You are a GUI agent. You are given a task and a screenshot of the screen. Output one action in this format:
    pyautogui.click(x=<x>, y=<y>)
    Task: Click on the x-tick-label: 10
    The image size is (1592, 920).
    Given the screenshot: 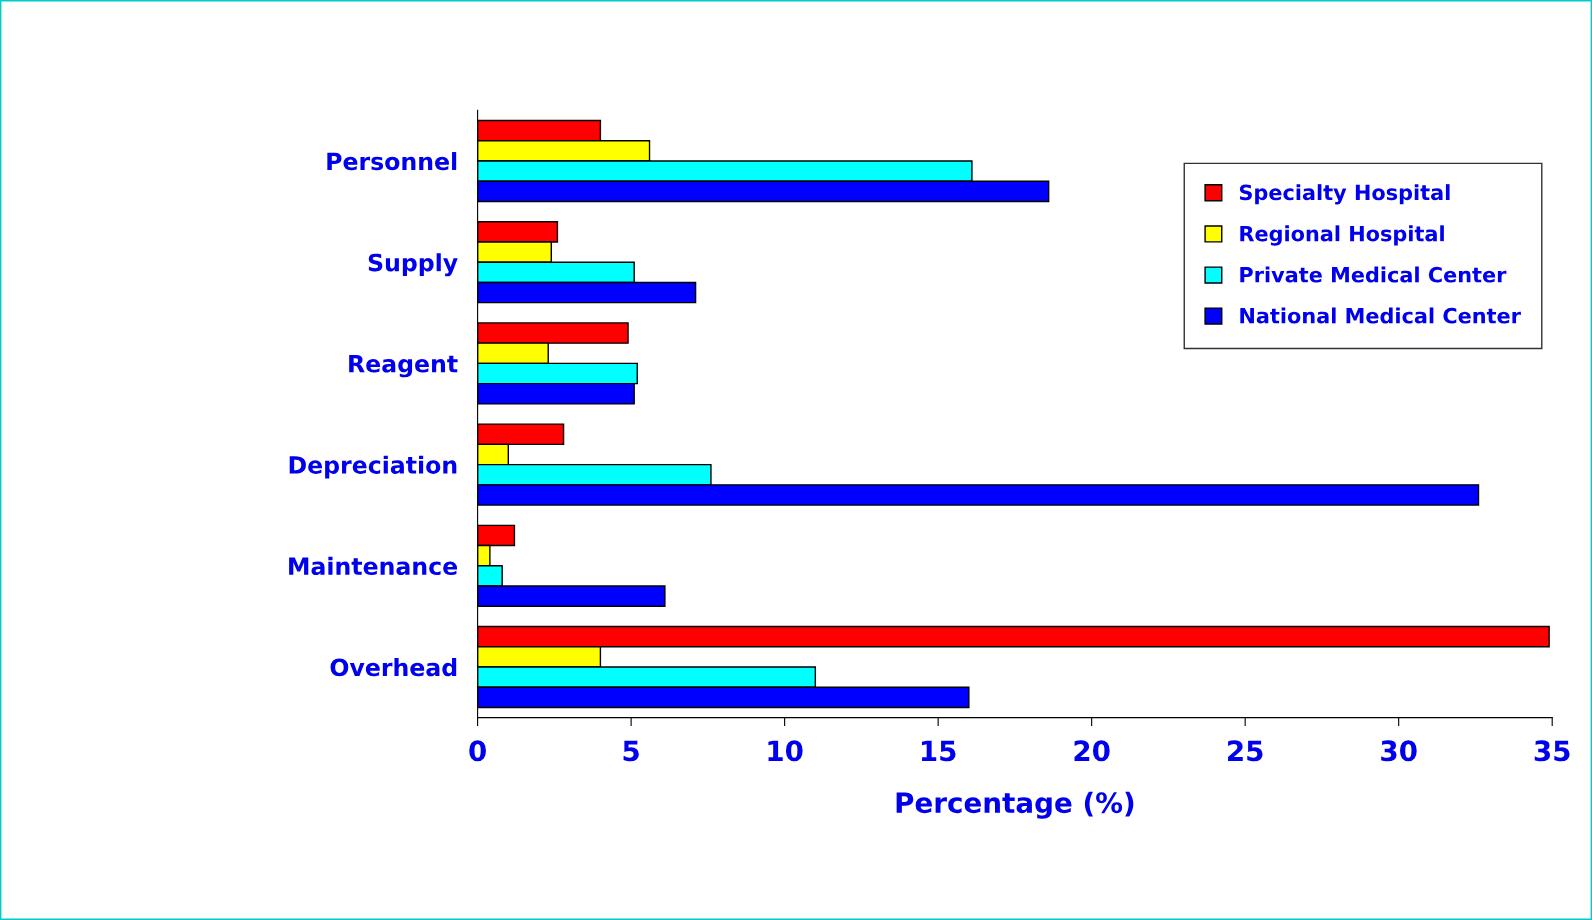 What is the action you would take?
    pyautogui.click(x=785, y=751)
    